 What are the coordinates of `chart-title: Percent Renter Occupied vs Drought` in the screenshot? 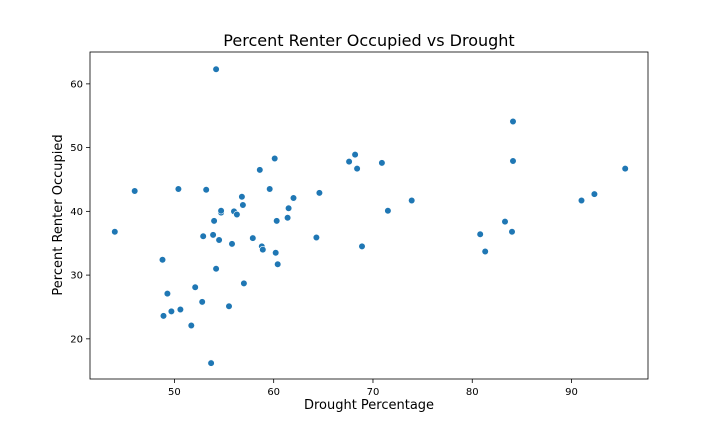 It's located at (368, 40).